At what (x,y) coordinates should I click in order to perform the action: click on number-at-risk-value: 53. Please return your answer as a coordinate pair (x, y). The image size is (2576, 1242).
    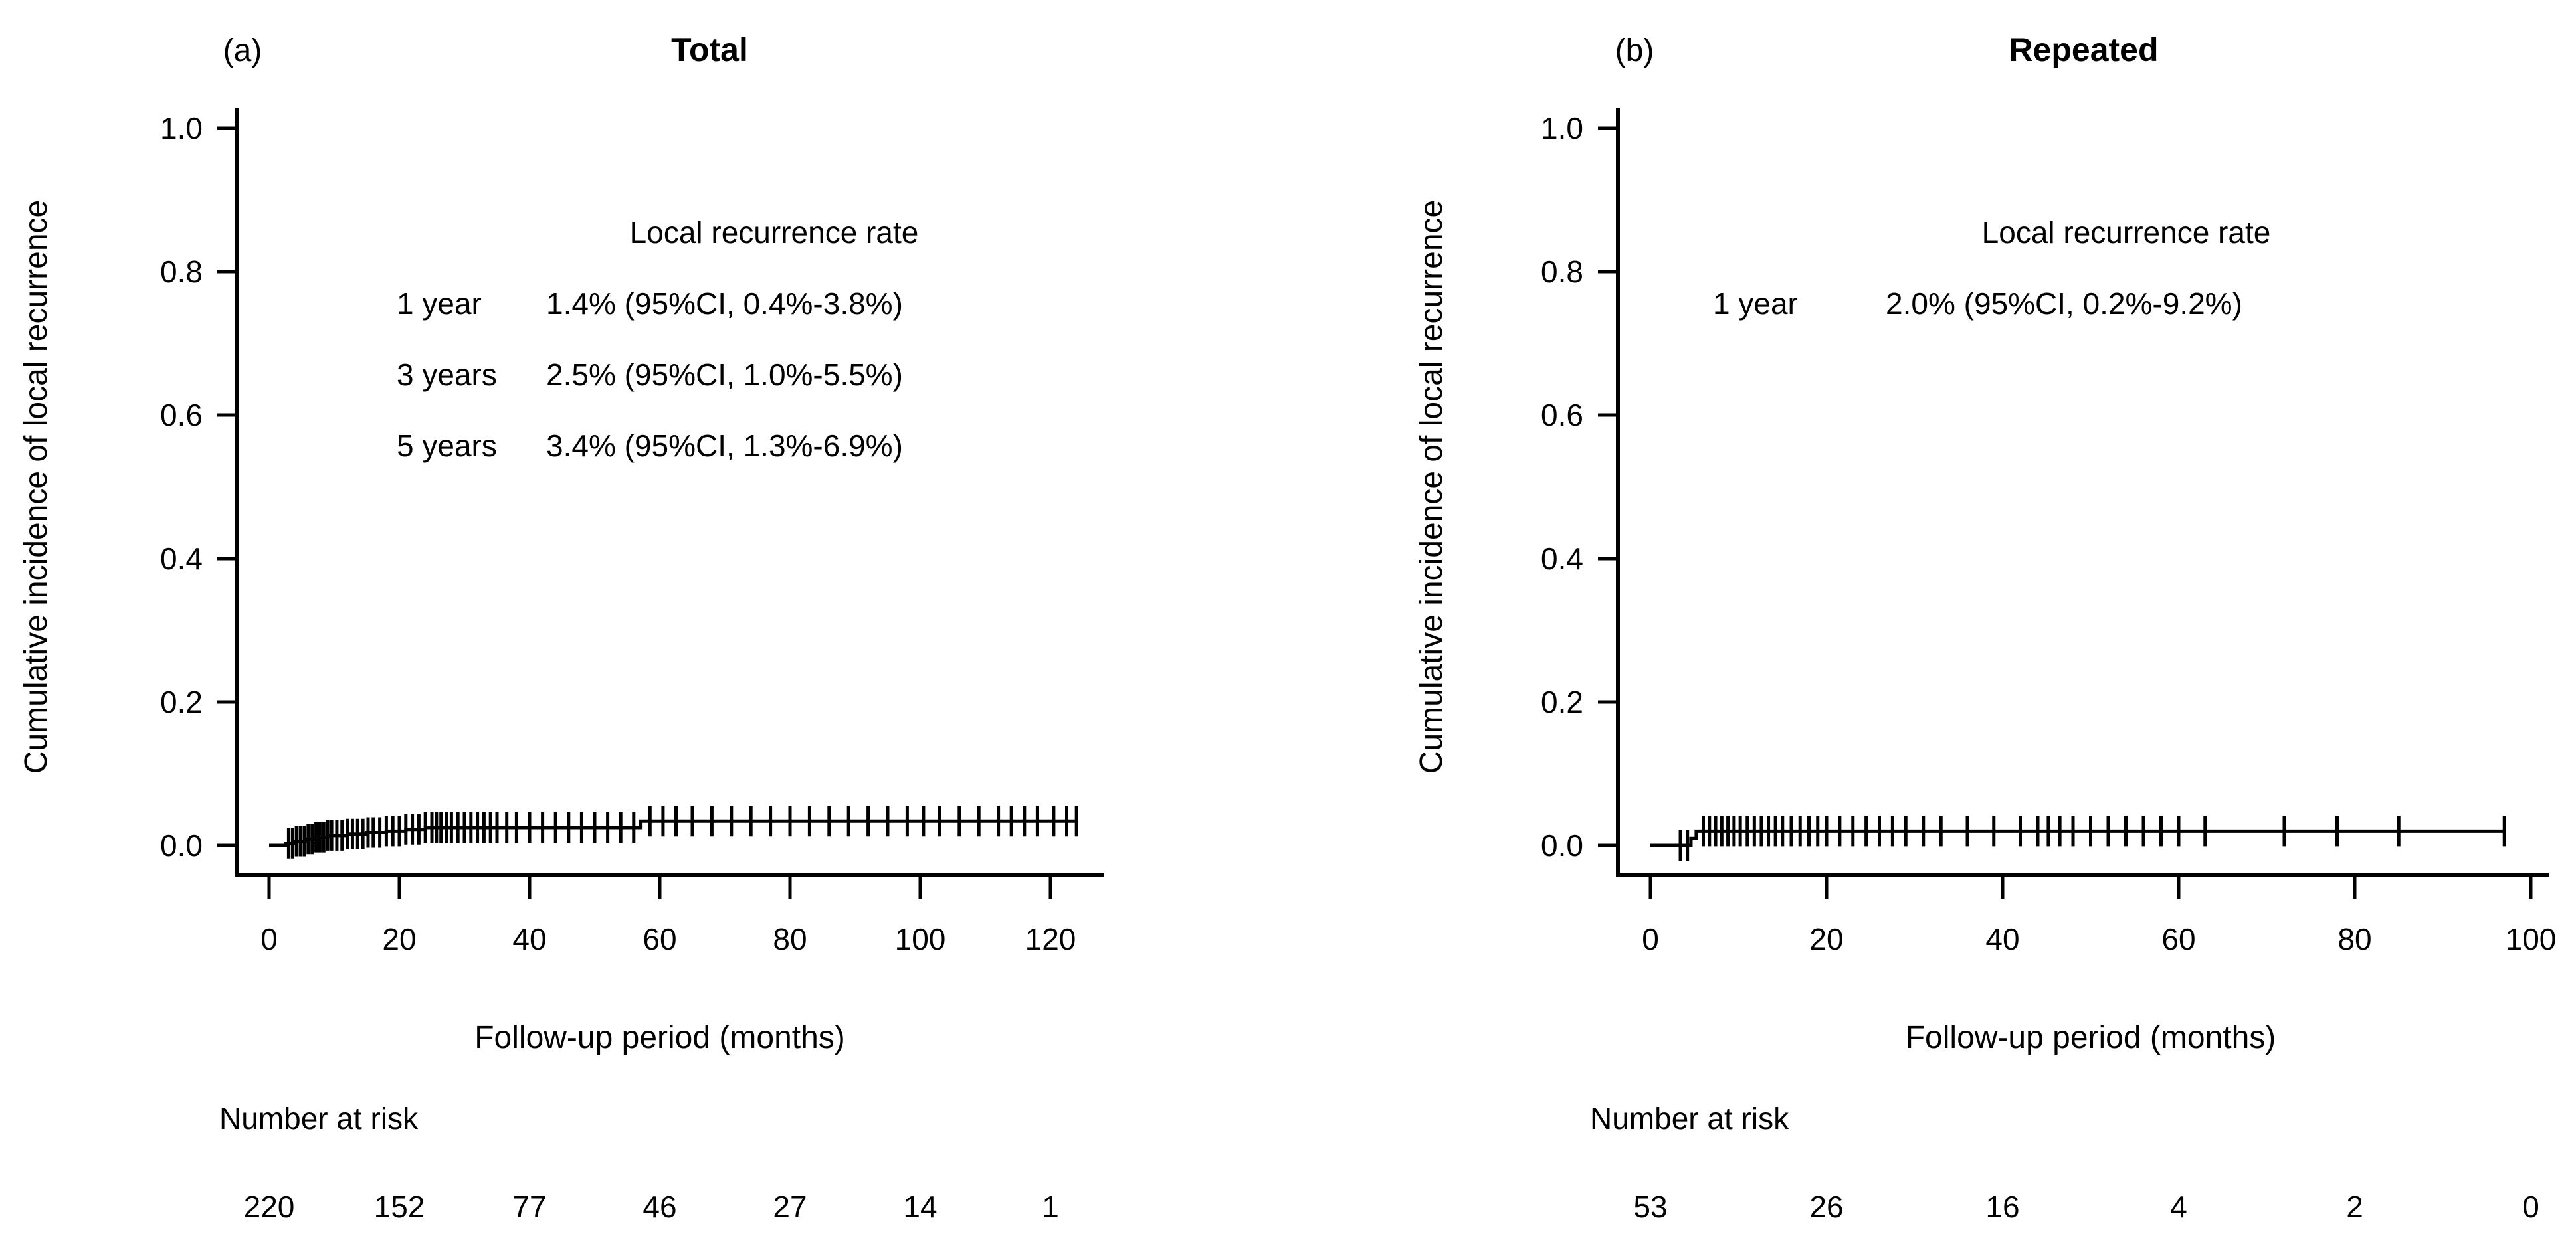
    Looking at the image, I should click on (1650, 1207).